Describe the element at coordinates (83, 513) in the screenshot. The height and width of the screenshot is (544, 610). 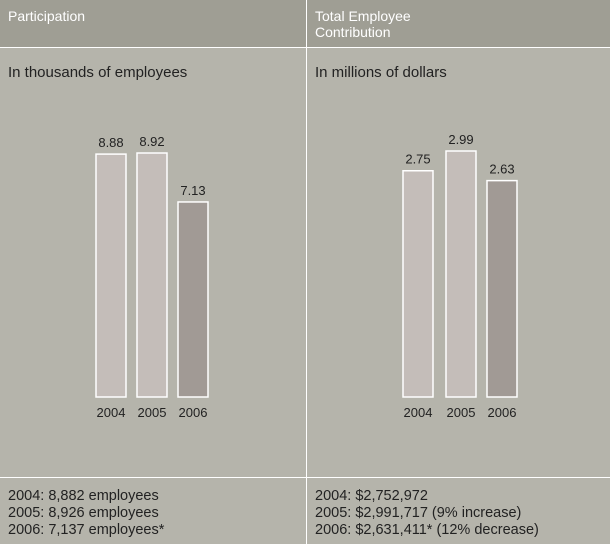
I see `participation-footer-line: 2005: 8,926 employees` at that location.